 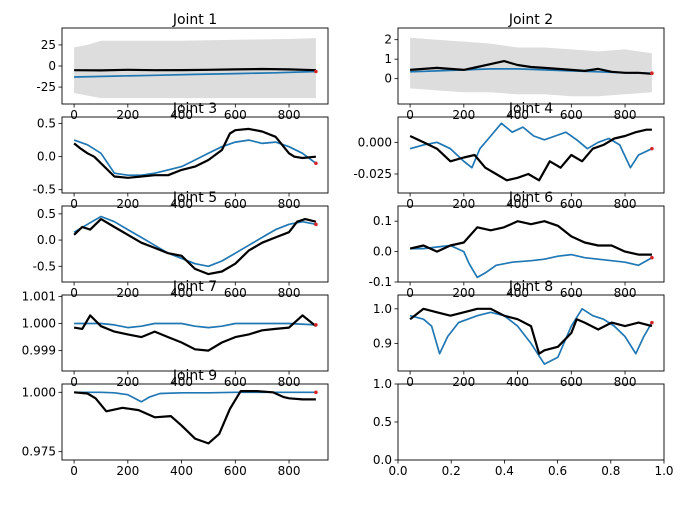 I want to click on subplot-title: Joint 3, so click(x=194, y=109).